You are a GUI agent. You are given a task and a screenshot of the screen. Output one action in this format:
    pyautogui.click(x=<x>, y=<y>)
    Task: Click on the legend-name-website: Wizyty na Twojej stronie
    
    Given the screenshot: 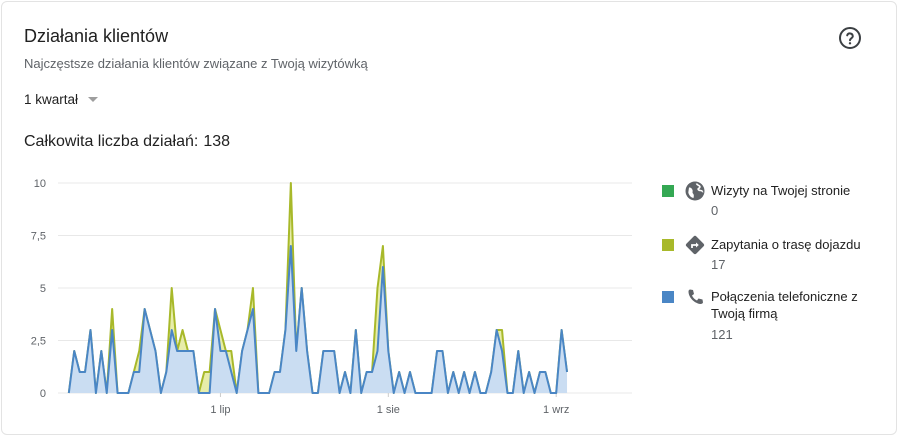 What is the action you would take?
    pyautogui.click(x=781, y=190)
    